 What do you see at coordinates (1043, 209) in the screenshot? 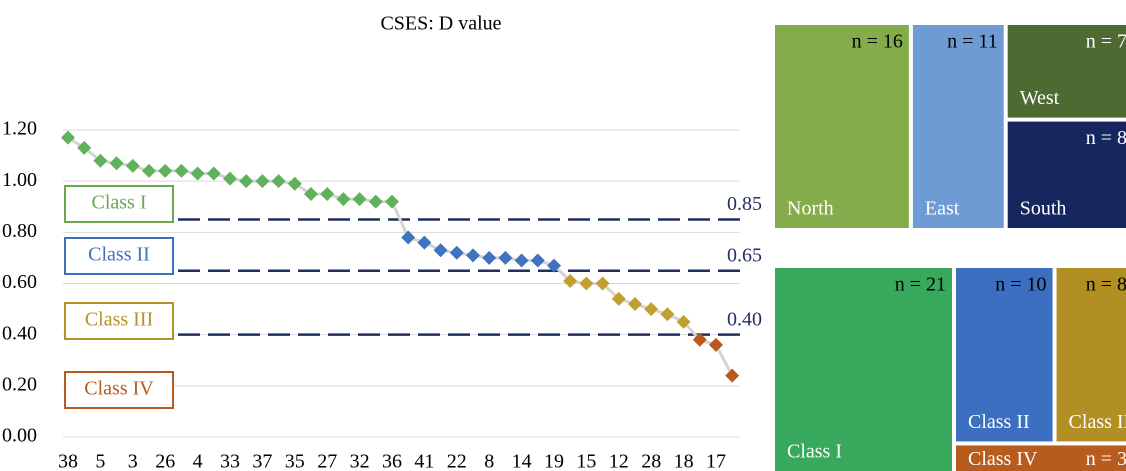
I see `cell-name: South` at bounding box center [1043, 209].